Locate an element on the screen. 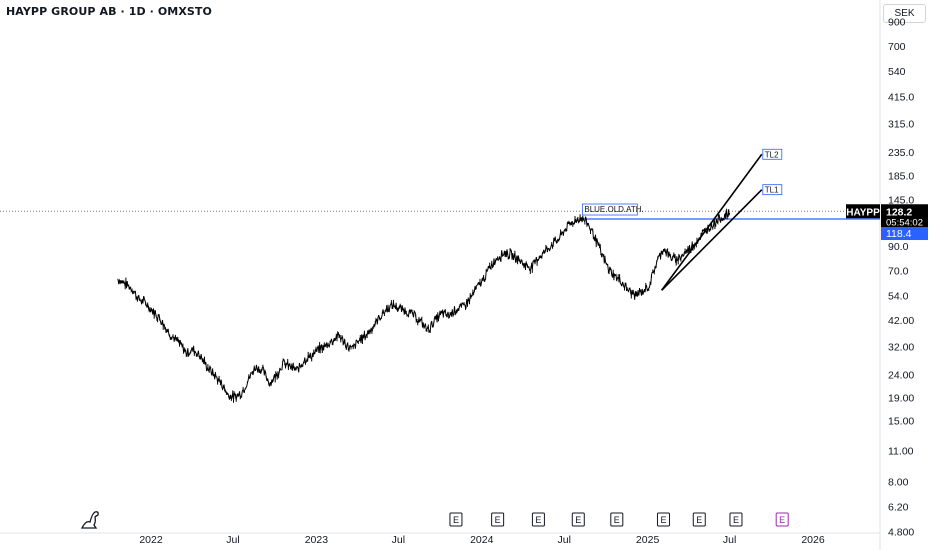 This screenshot has width=932, height=550. old-ath-label-box is located at coordinates (609, 209).